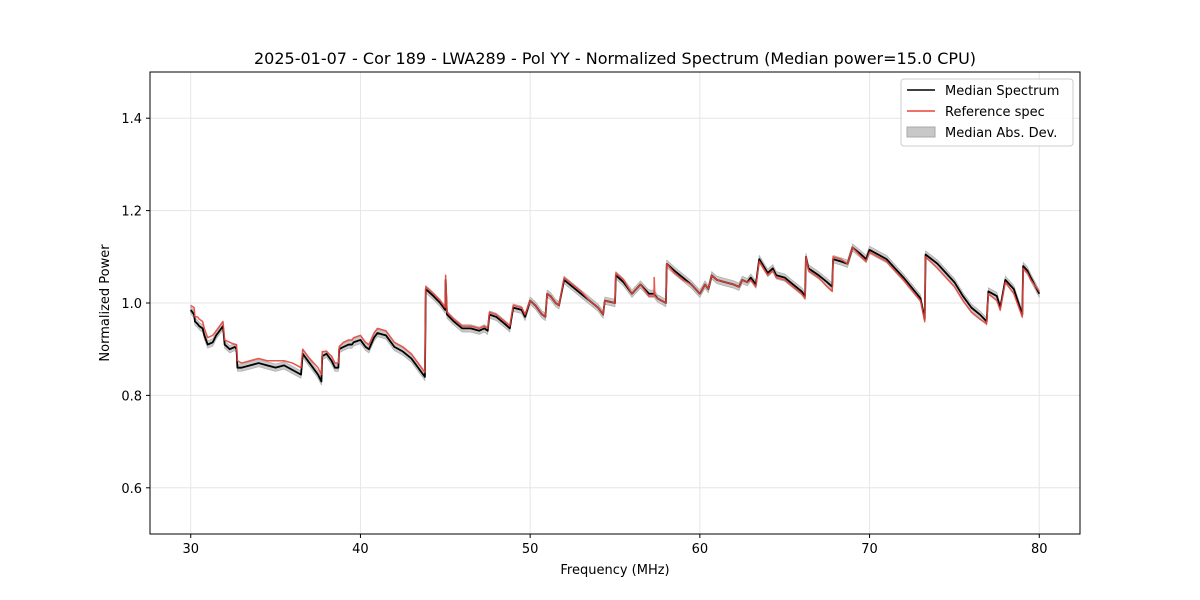  What do you see at coordinates (131, 304) in the screenshot?
I see `y-tick-label: 1.0` at bounding box center [131, 304].